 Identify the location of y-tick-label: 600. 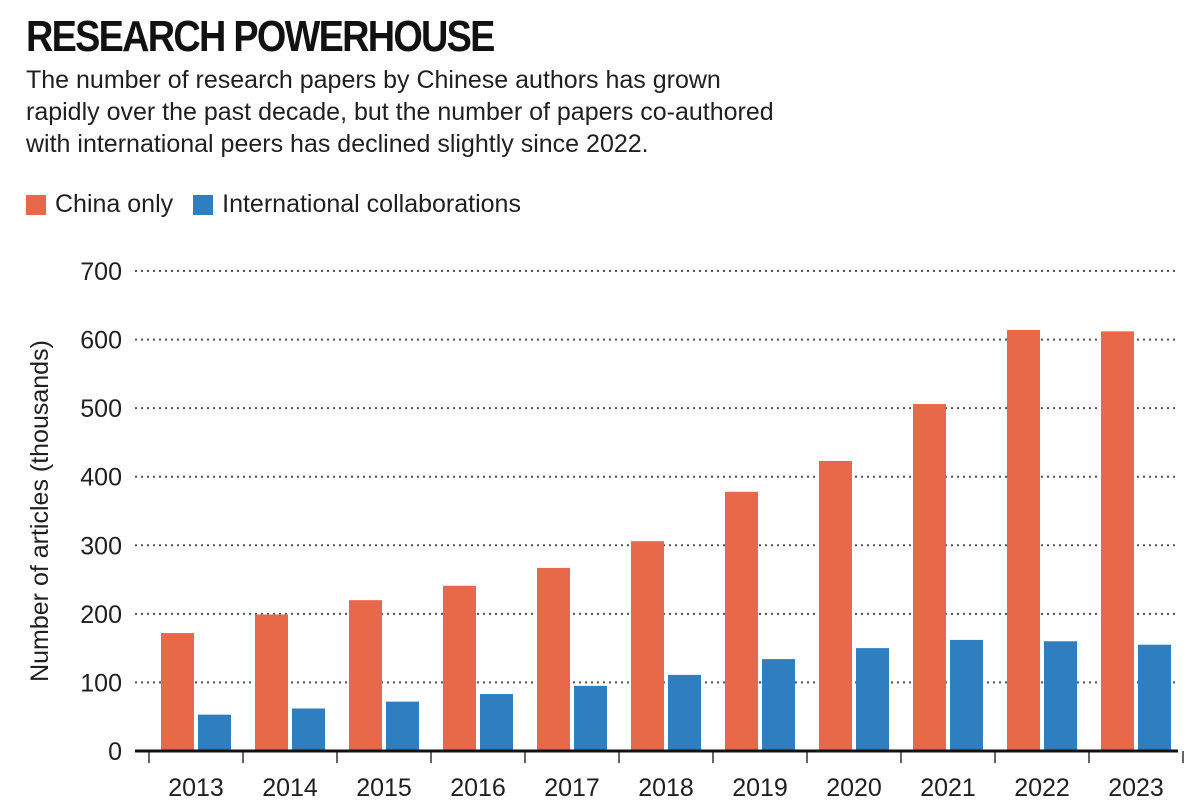
(101, 341).